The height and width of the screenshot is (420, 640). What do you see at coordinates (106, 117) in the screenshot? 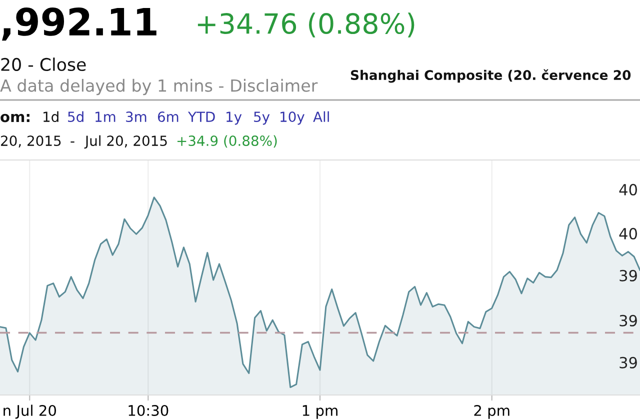
I see `text: 1m` at bounding box center [106, 117].